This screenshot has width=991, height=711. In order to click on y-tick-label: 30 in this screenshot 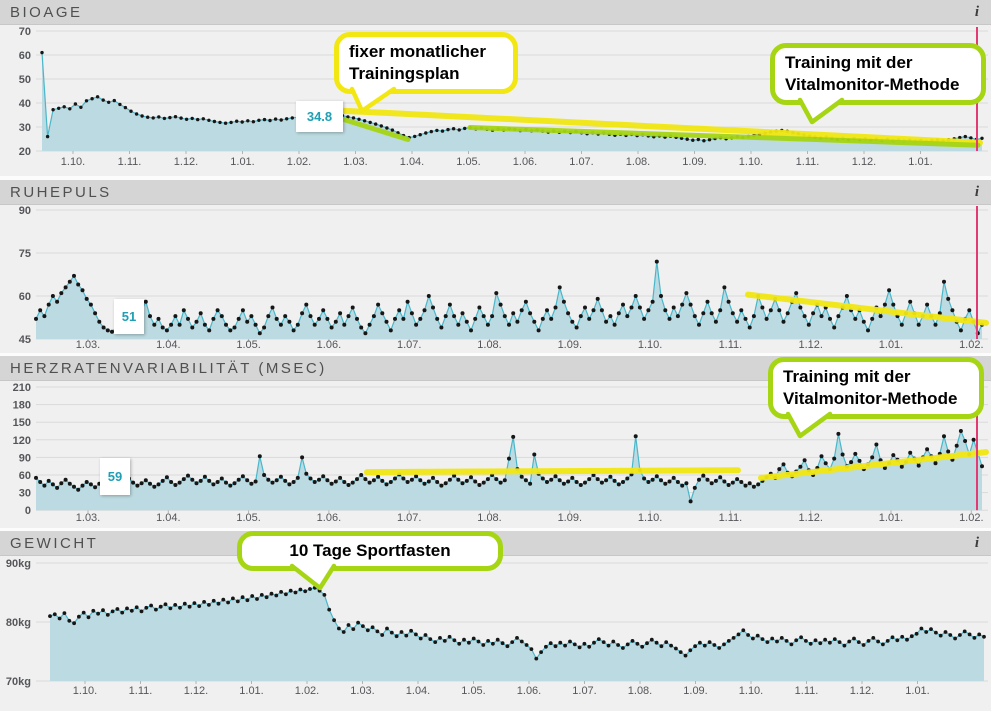, I will do `click(25, 128)`.